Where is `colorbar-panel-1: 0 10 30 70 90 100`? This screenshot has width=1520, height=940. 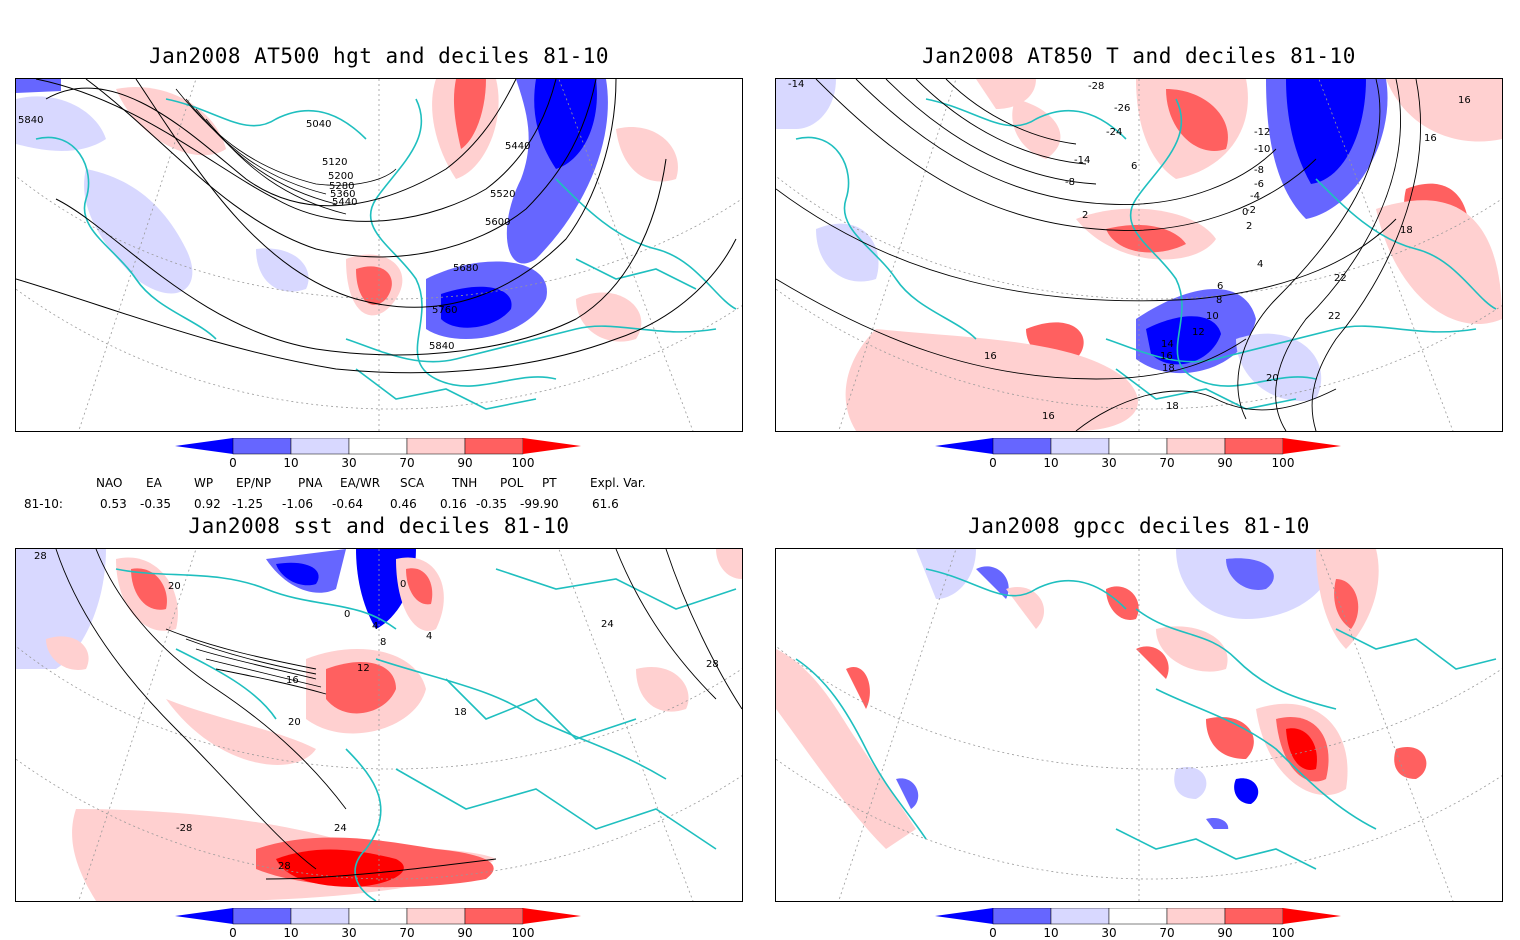
colorbar-panel-1: 0 10 30 70 90 100 is located at coordinates (385, 453).